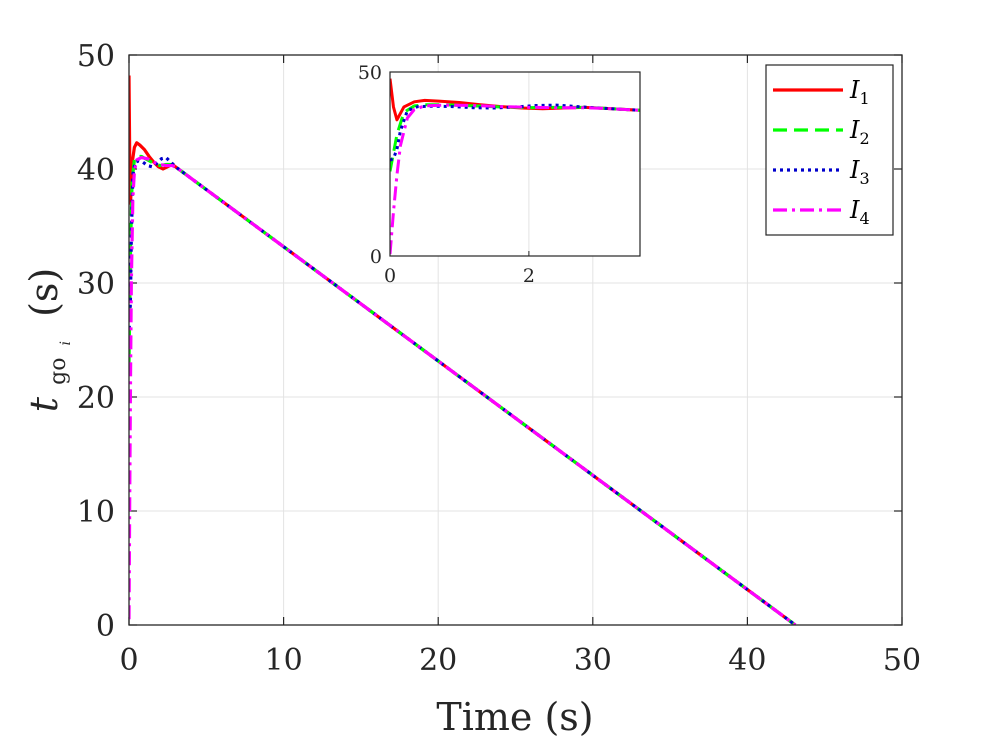 This screenshot has width=996, height=747. I want to click on legend-label-1: I1, so click(859, 92).